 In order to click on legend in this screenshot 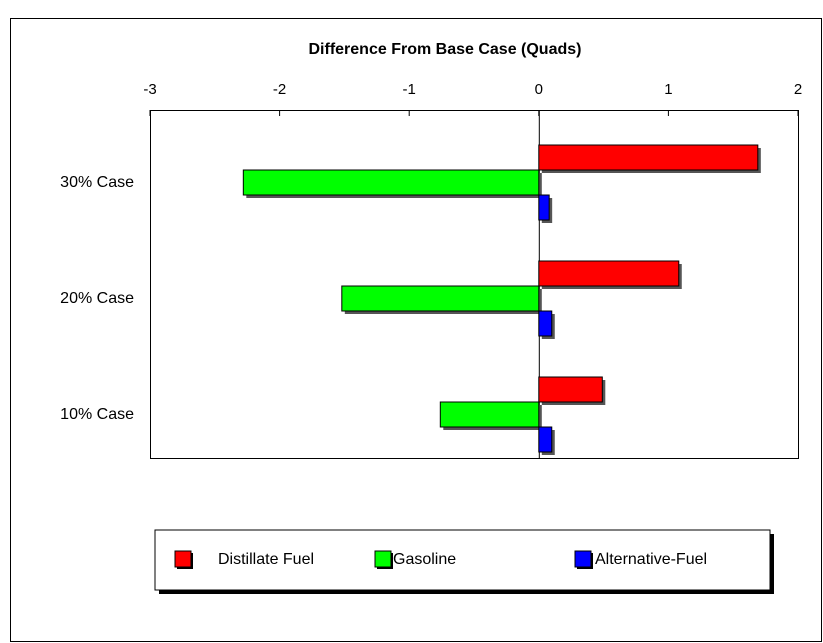, I will do `click(462, 560)`.